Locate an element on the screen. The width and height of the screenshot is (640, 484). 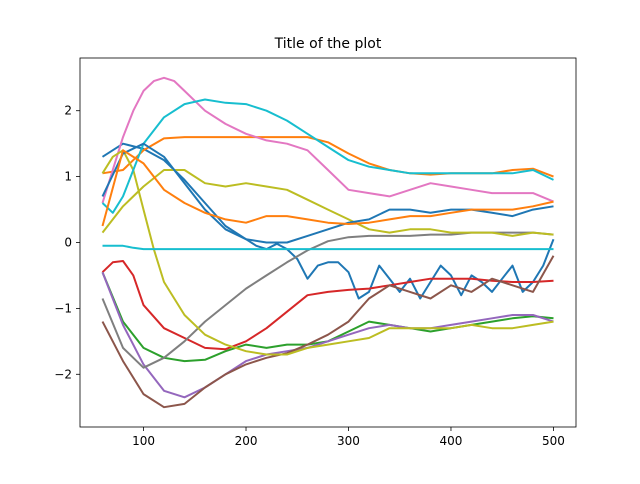
x-tick-label: 200 is located at coordinates (246, 441).